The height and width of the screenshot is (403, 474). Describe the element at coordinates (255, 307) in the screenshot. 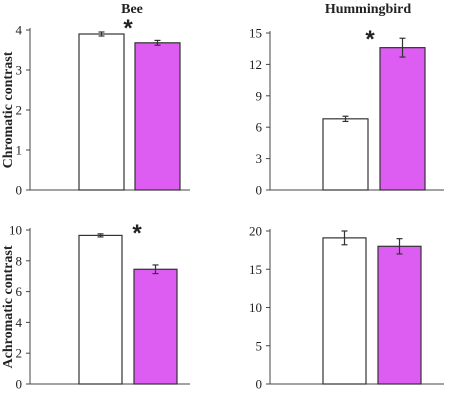

I see `panel-4-tick-label-10: 10` at that location.